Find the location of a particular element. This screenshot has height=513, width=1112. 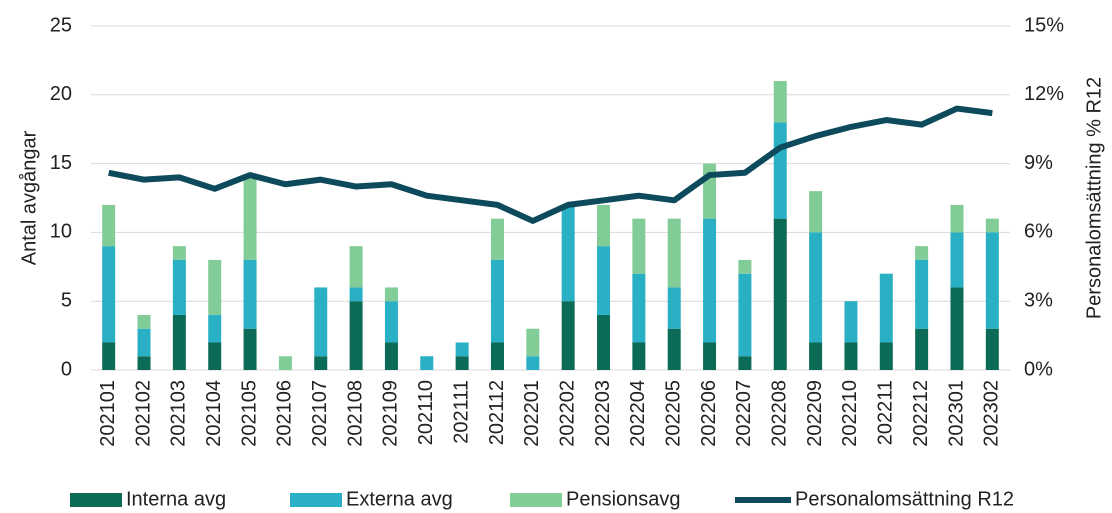

x-tick-label: 202211 is located at coordinates (886, 412).